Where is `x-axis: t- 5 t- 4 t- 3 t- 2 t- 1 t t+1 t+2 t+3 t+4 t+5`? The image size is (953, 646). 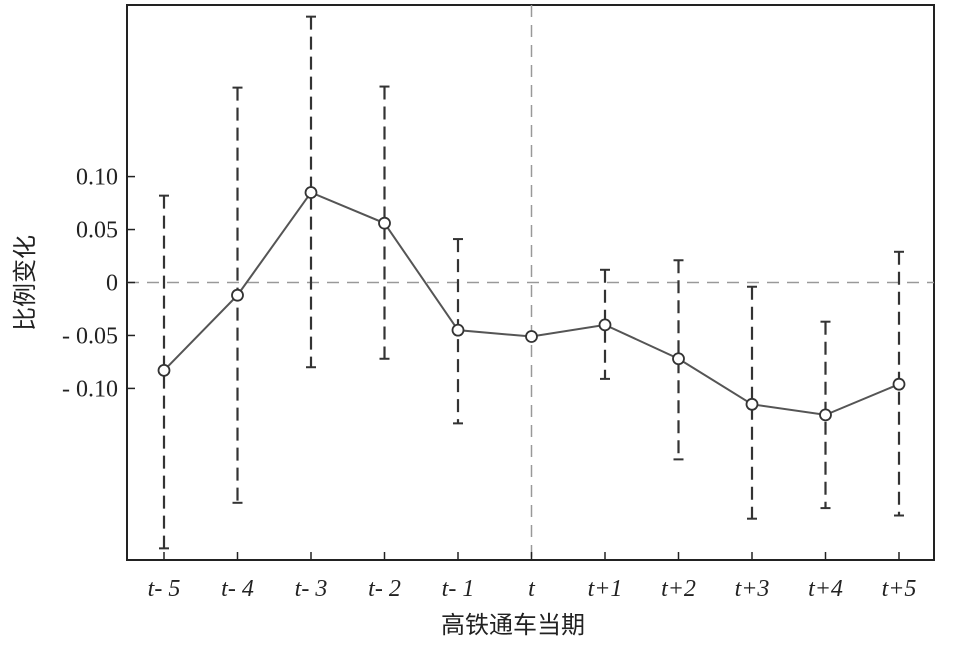
x-axis: t- 5 t- 4 t- 3 t- 2 t- 1 t t+1 t+2 t+3 t+4 t+5 is located at coordinates (532, 577).